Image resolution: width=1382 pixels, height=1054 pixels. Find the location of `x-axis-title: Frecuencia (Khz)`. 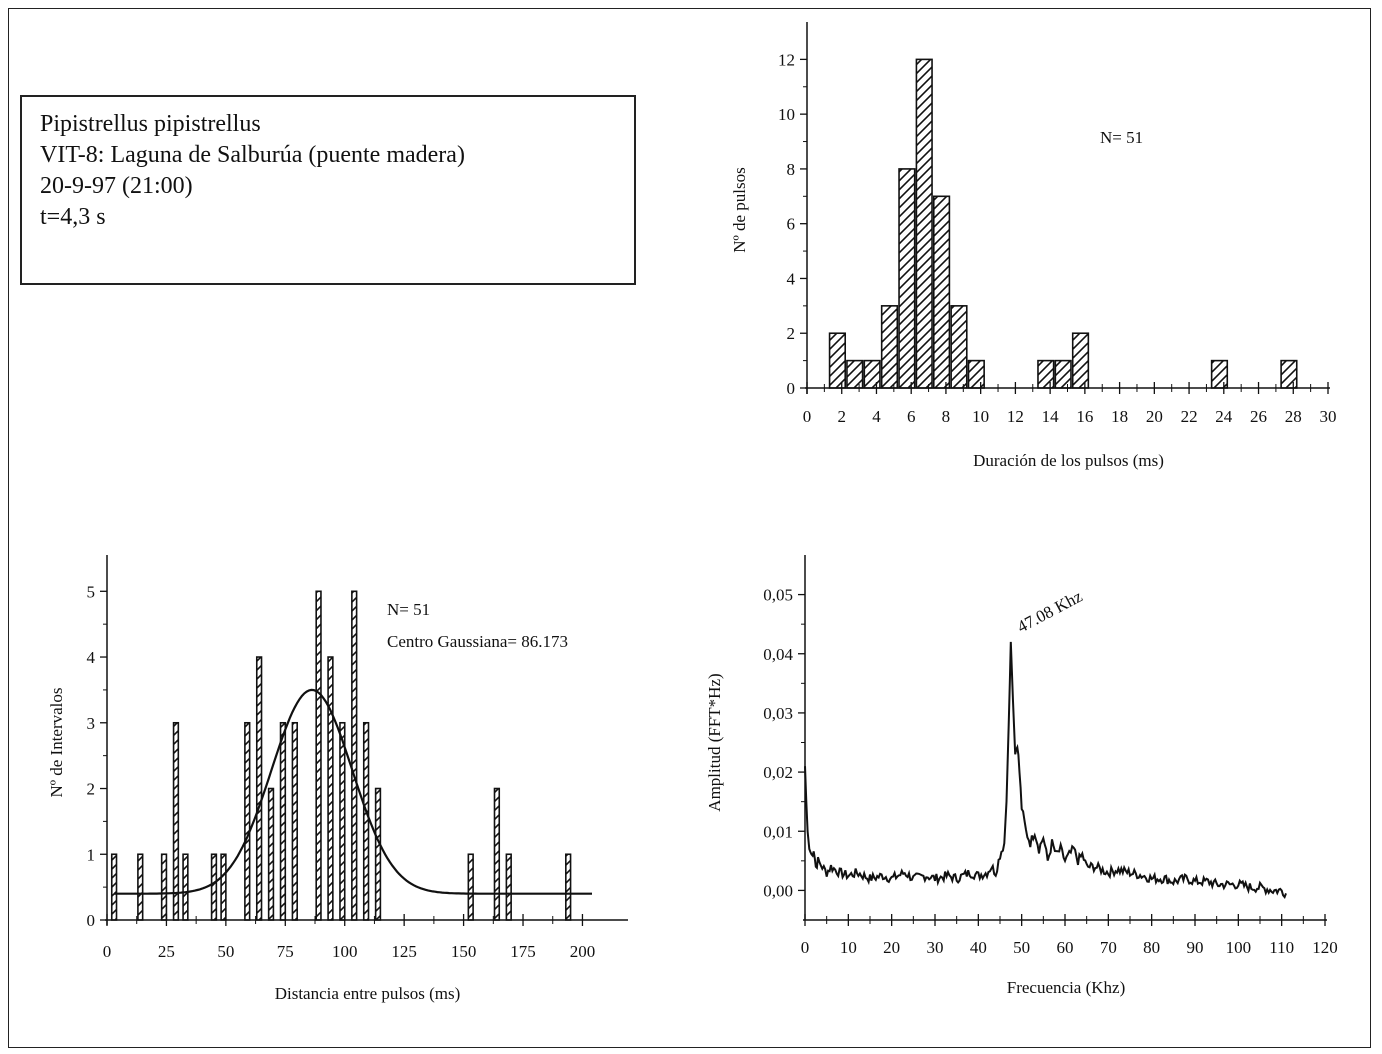

x-axis-title: Frecuencia (Khz) is located at coordinates (1066, 987).